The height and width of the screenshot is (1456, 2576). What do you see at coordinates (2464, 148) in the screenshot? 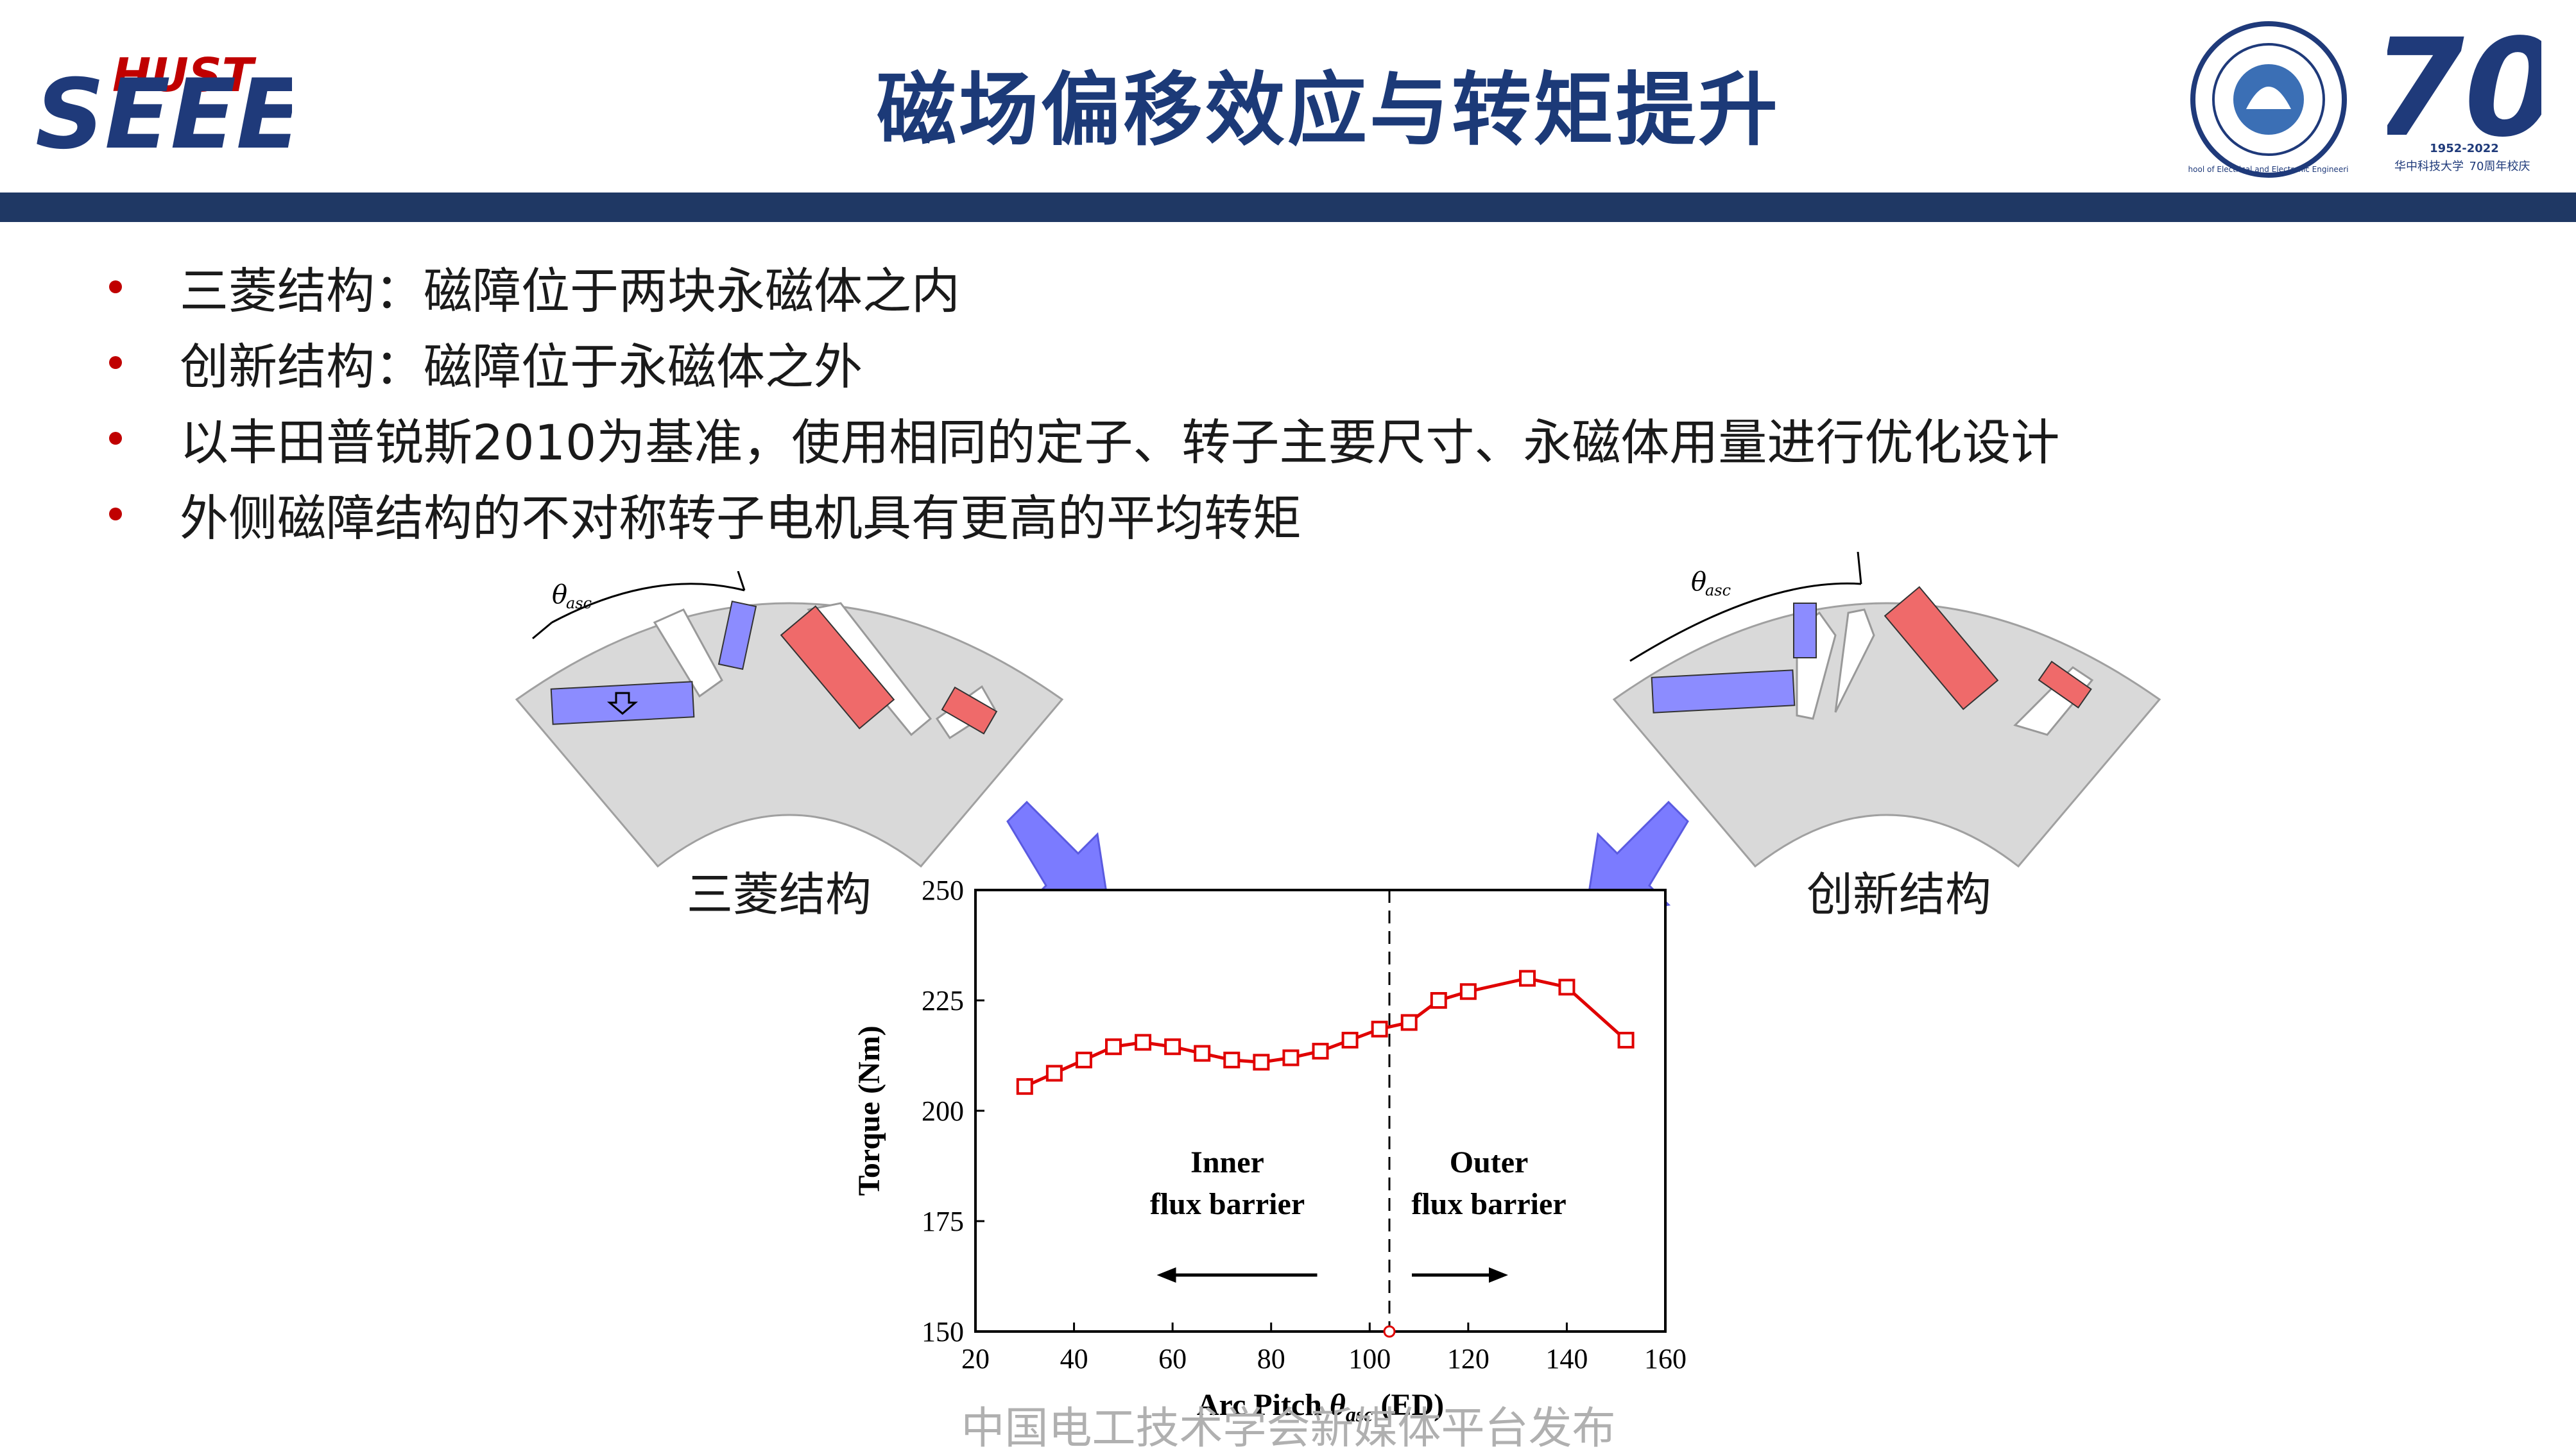
I see `anniversary-years: 1952-2022` at bounding box center [2464, 148].